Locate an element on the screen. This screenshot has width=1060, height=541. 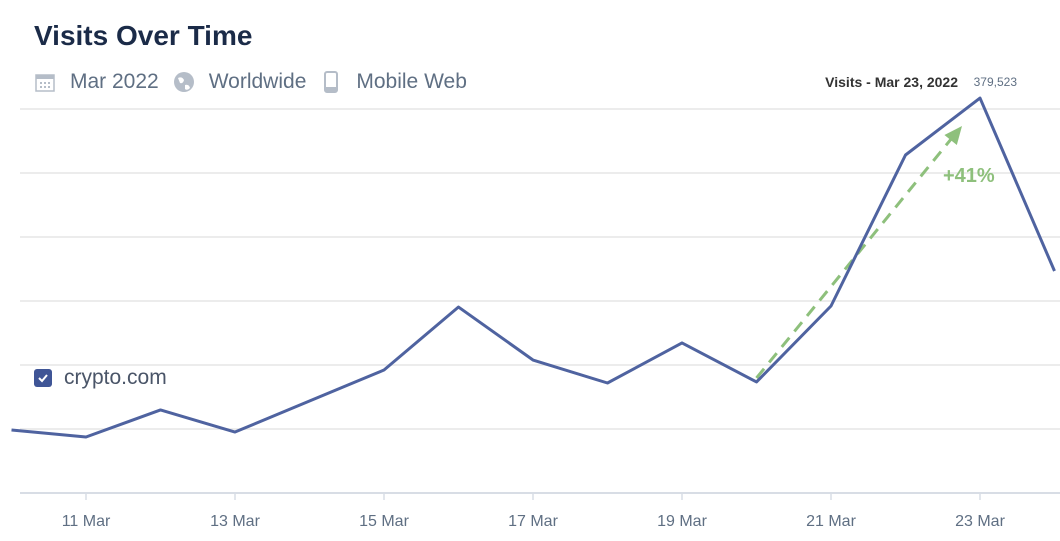
date-filter: Mar 2022 is located at coordinates (114, 81).